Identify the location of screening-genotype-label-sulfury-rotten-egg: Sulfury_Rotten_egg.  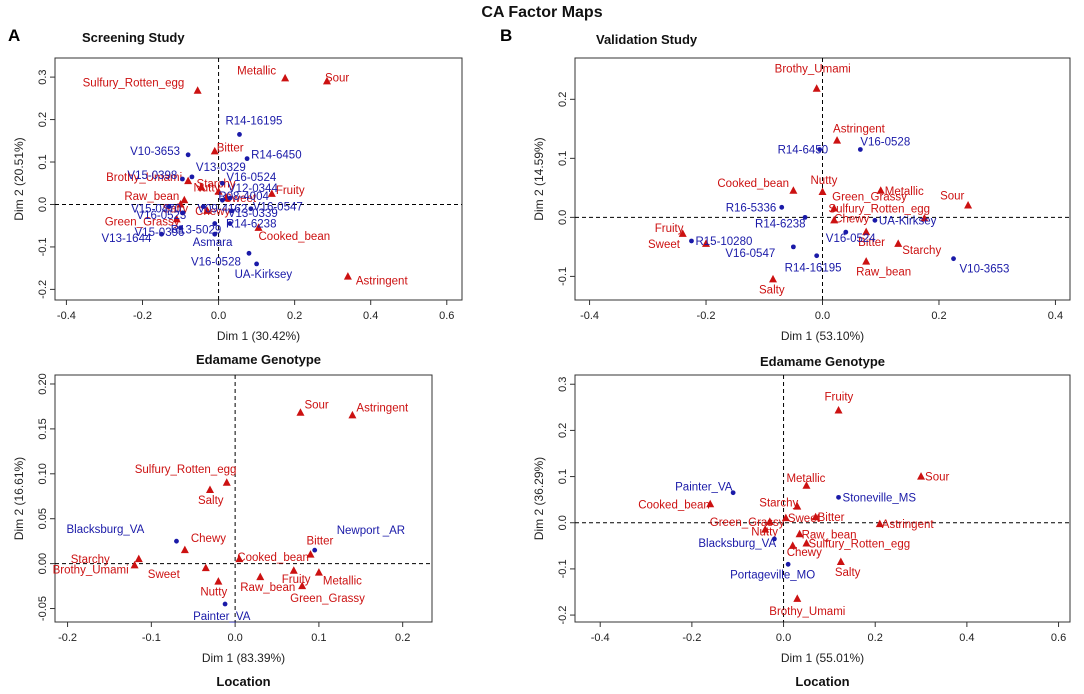
(134, 84).